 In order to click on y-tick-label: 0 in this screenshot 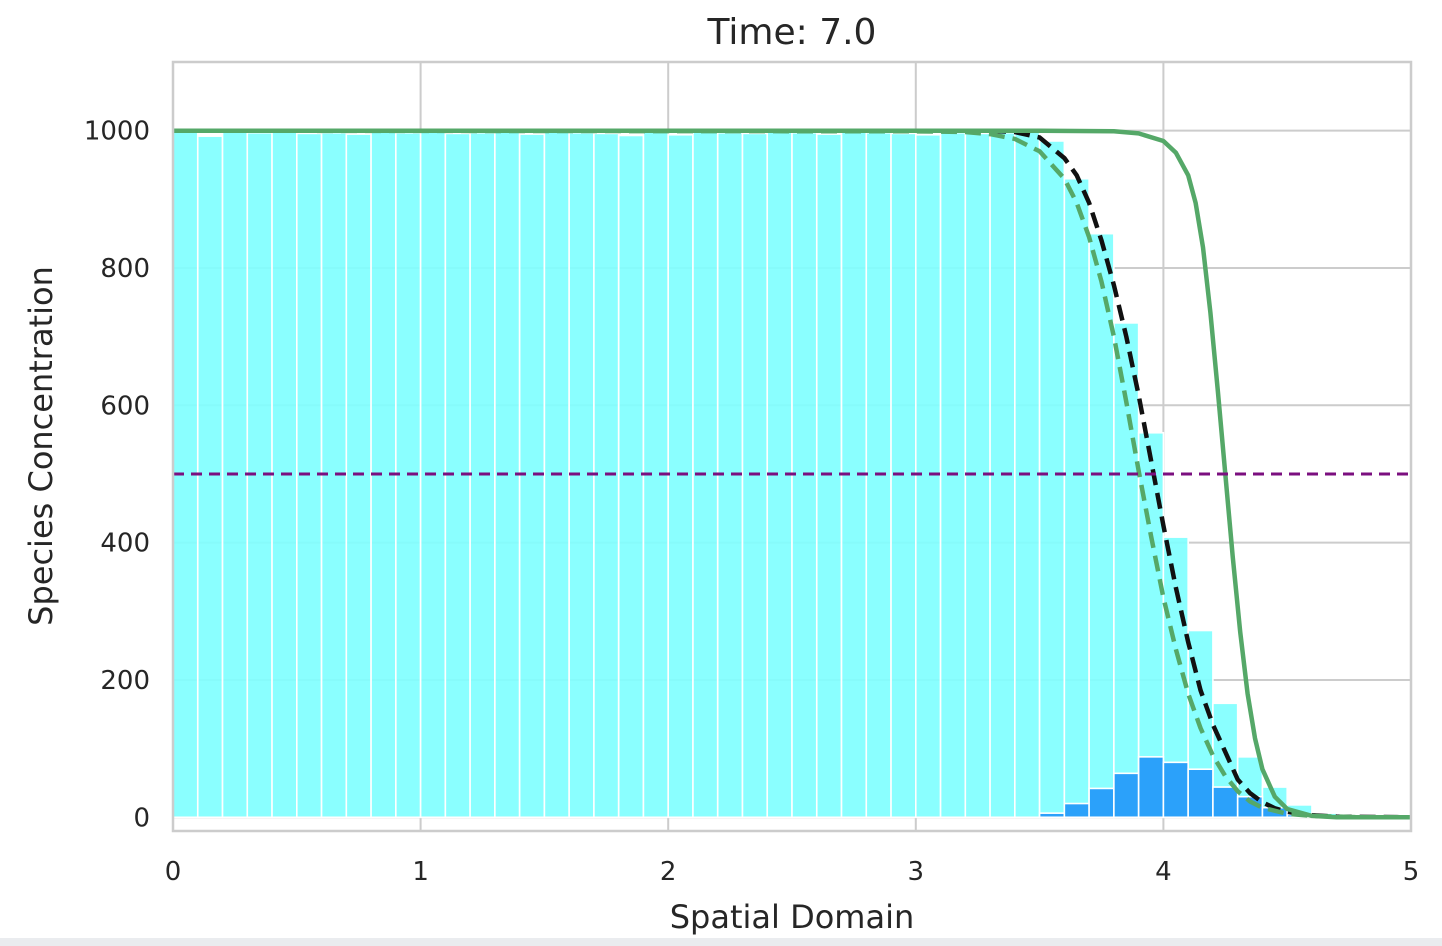, I will do `click(141, 818)`.